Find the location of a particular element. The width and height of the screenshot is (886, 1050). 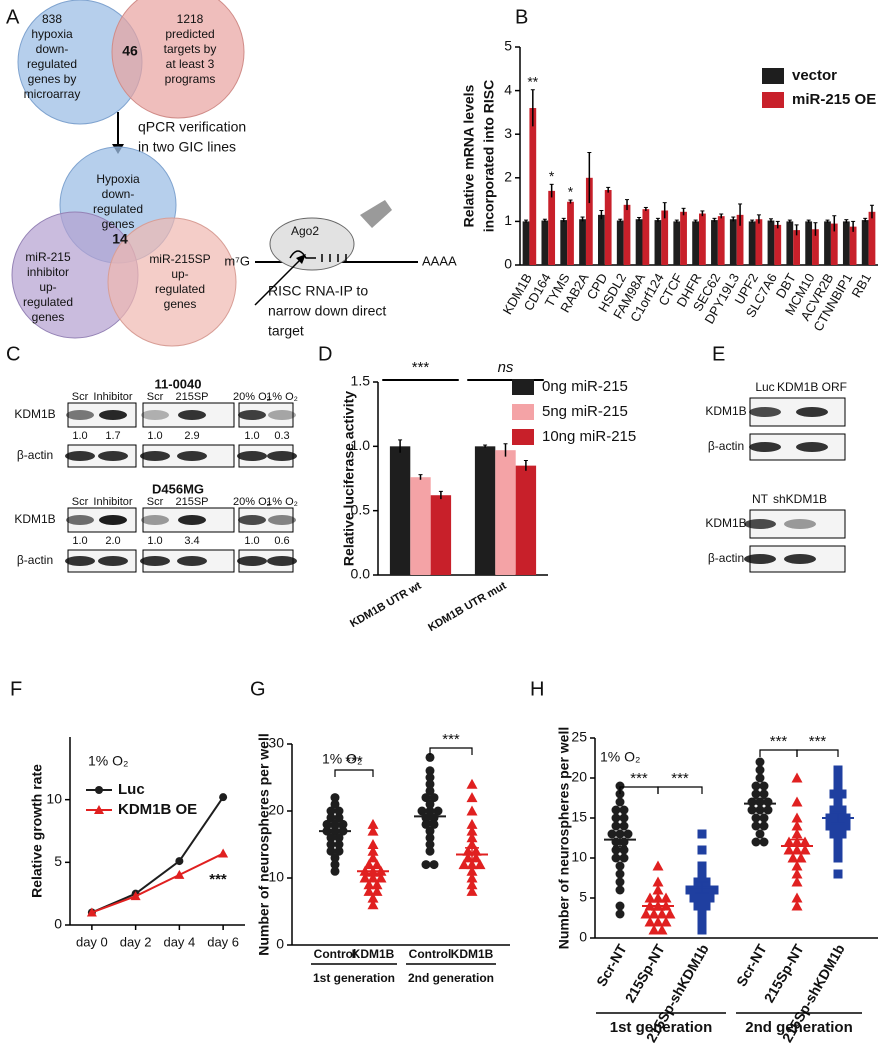

y-tick-label: 10 is located at coordinates (579, 857).